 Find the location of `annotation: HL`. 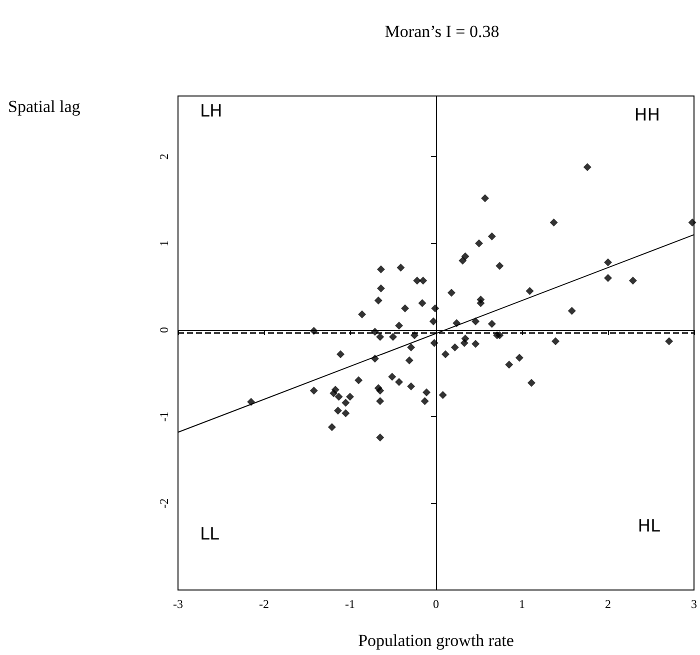

annotation: HL is located at coordinates (649, 526).